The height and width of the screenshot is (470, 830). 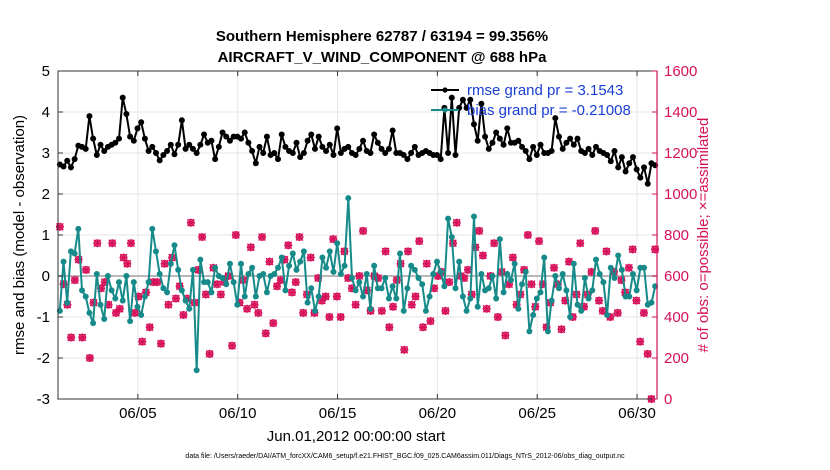 I want to click on y-tick-label: 2, so click(x=46, y=194).